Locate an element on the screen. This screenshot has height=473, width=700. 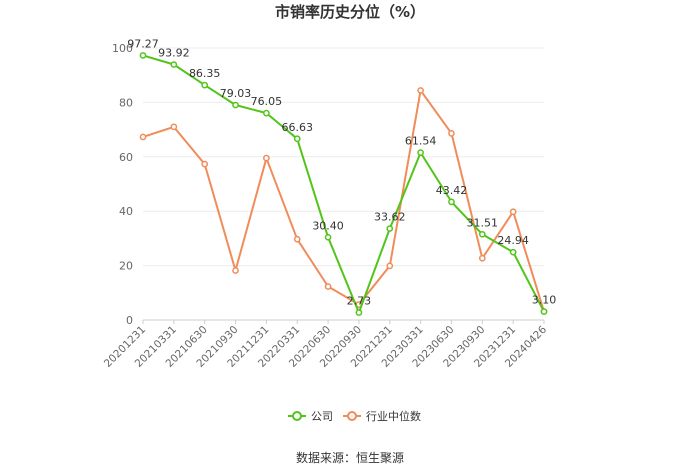
data-label: 33.62 is located at coordinates (390, 217).